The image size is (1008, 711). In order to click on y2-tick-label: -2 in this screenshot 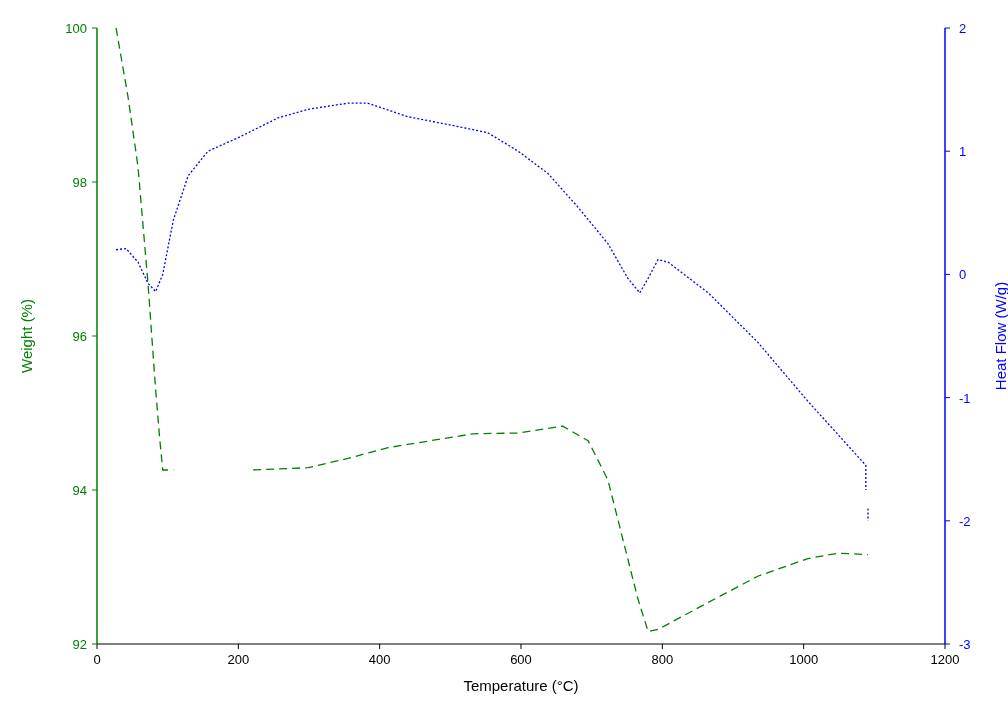, I will do `click(965, 521)`.